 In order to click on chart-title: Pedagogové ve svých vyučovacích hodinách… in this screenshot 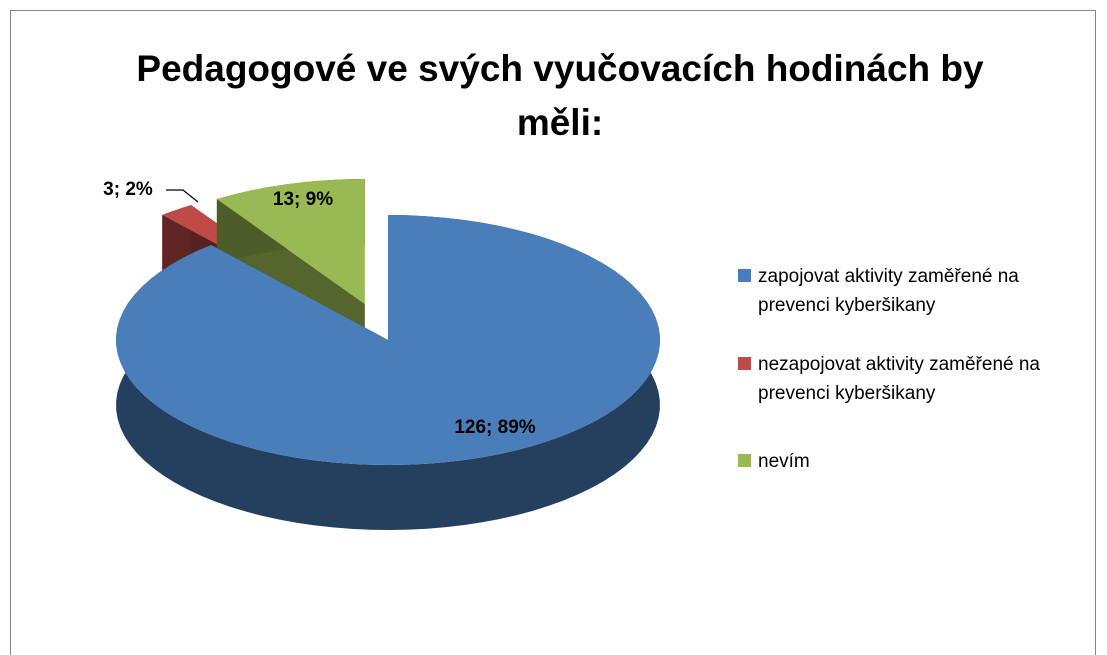, I will do `click(560, 95)`.